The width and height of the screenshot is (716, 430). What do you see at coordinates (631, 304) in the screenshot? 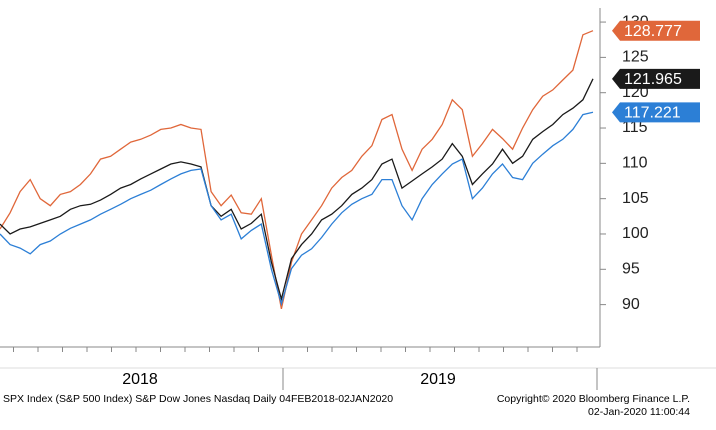
I see `y-tick-label: 90` at bounding box center [631, 304].